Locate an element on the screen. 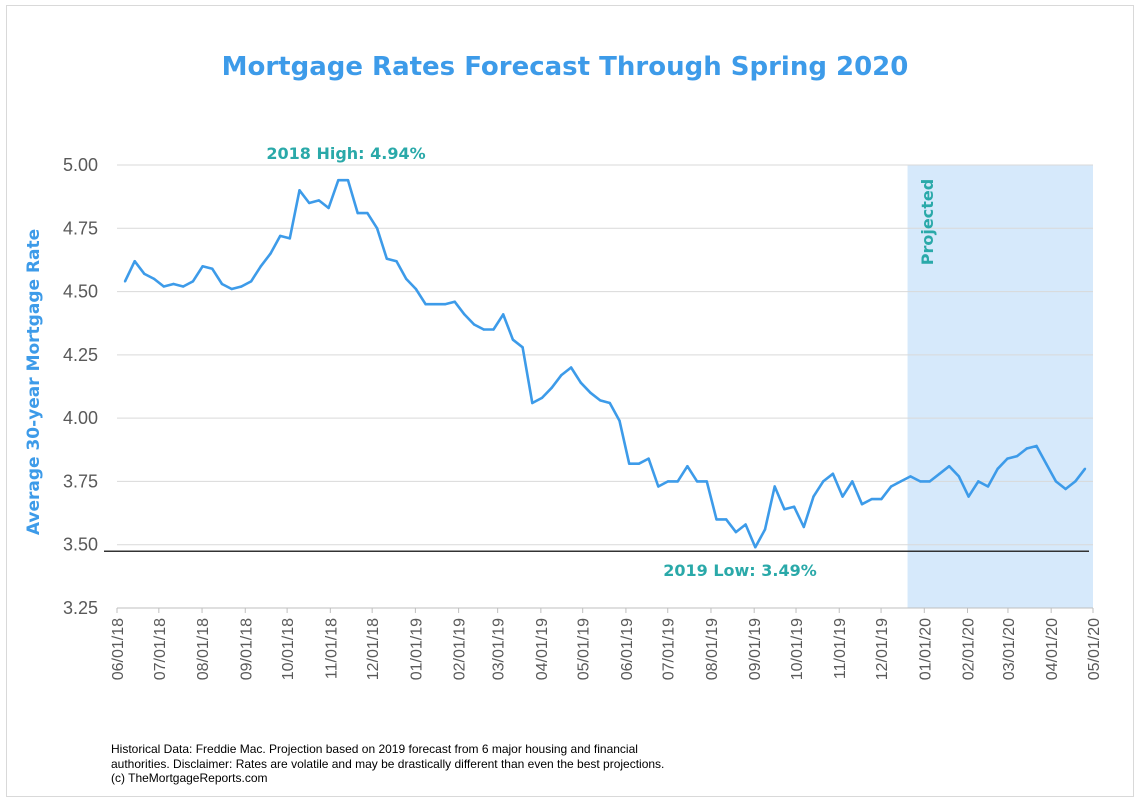  y-tick-label: 4.00 is located at coordinates (80, 418).